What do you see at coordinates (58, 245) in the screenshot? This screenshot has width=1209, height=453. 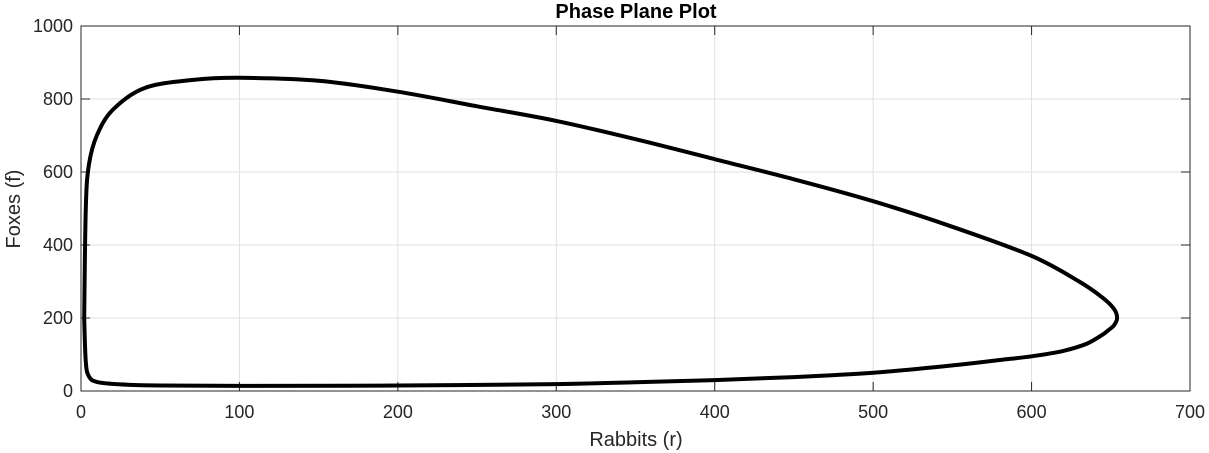 I see `y-tick-label: 400` at bounding box center [58, 245].